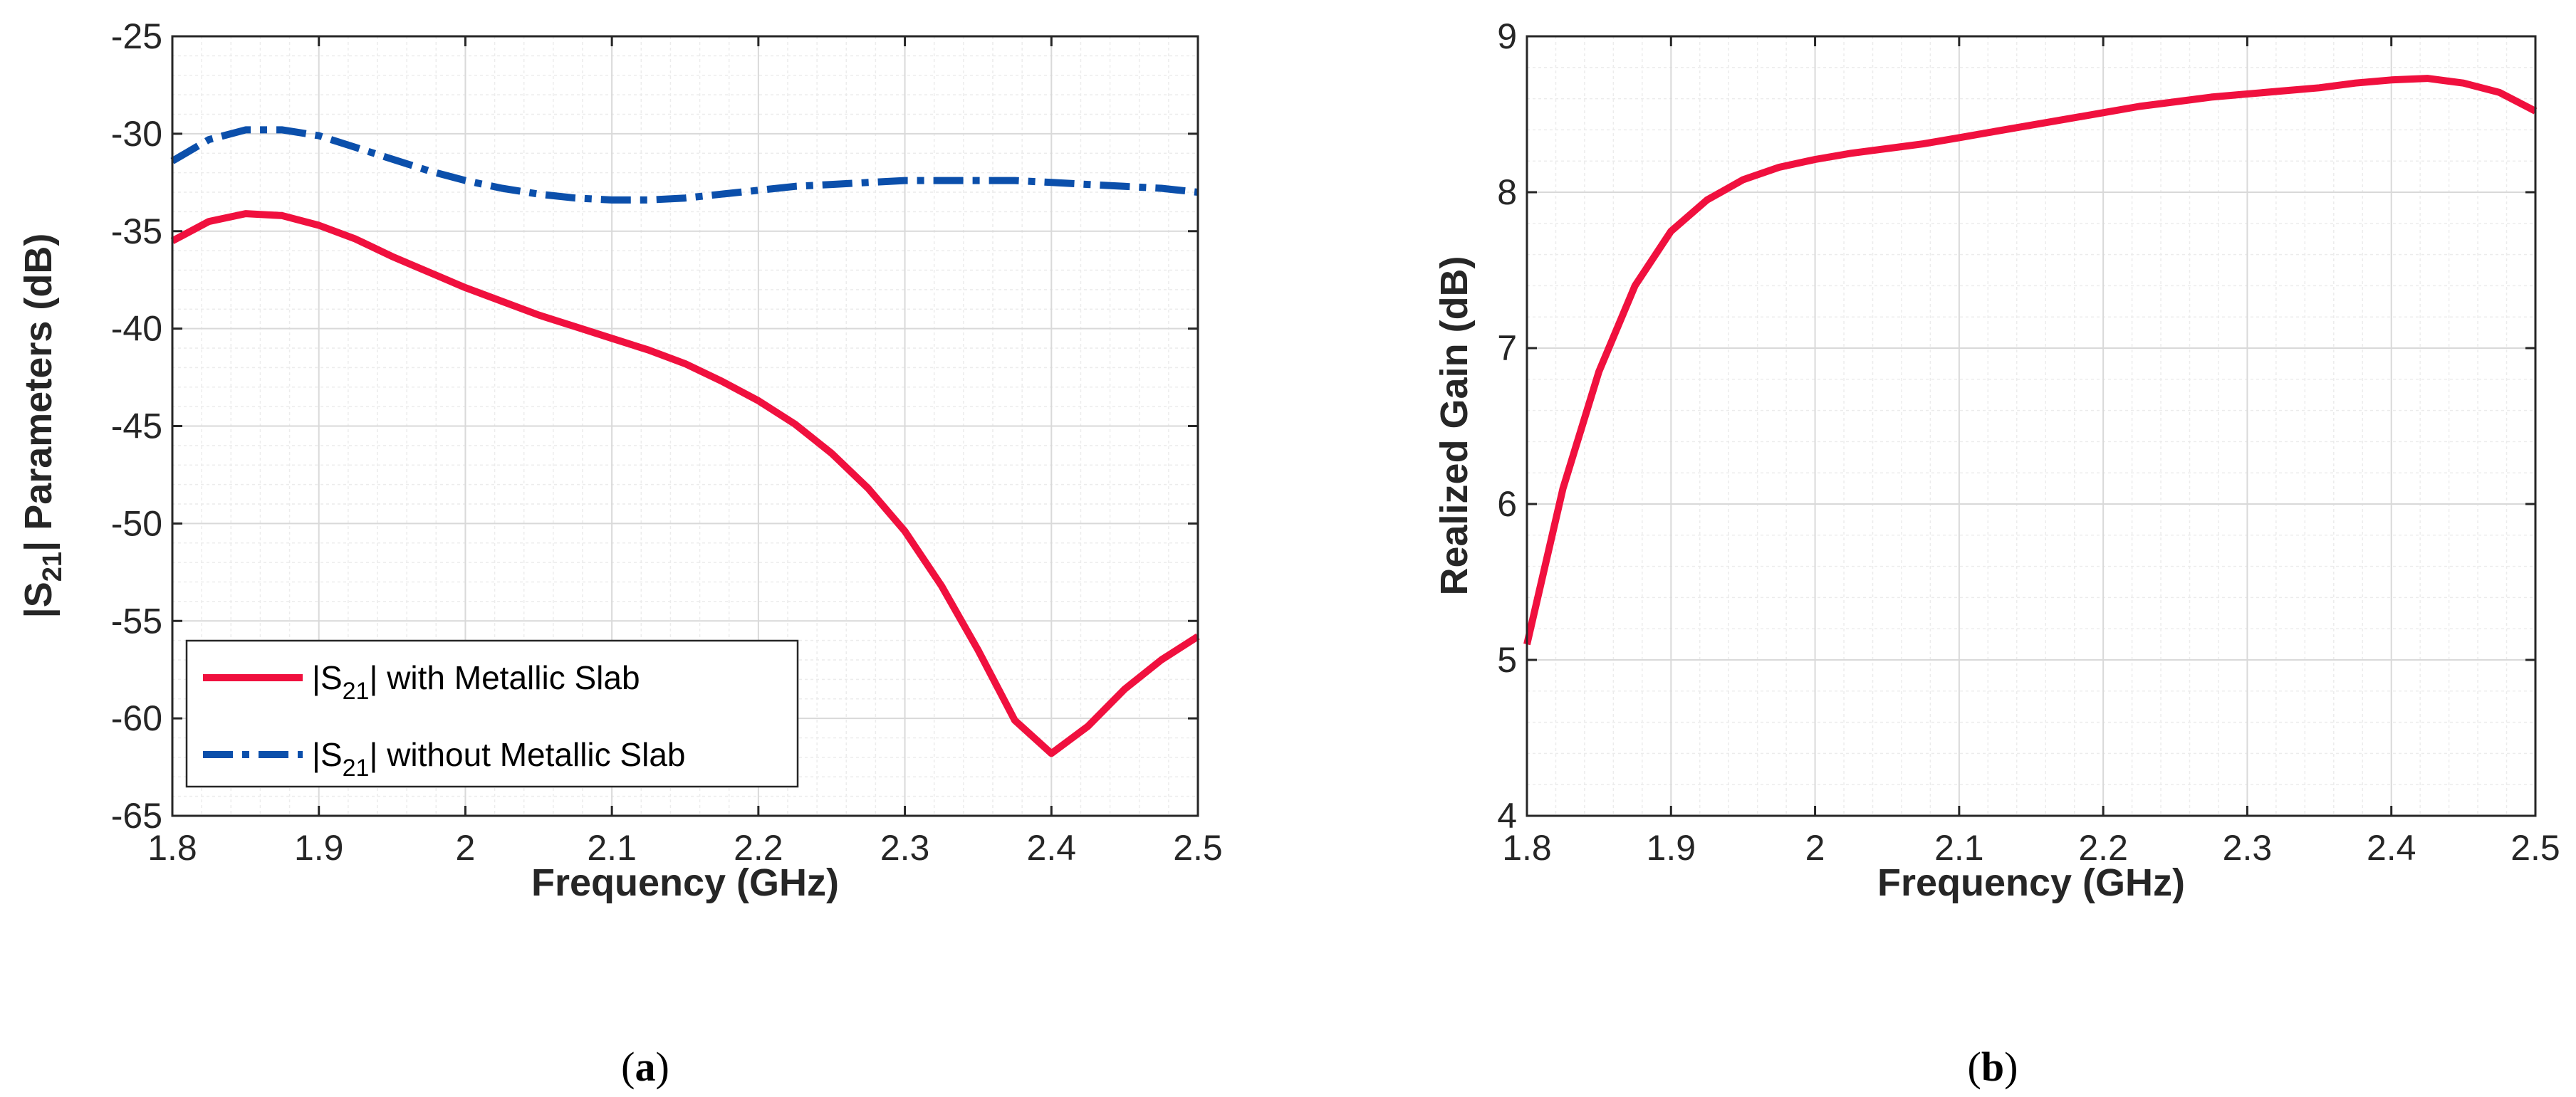 The image size is (2576, 1097). What do you see at coordinates (136, 426) in the screenshot?
I see `y-tick-label: -45` at bounding box center [136, 426].